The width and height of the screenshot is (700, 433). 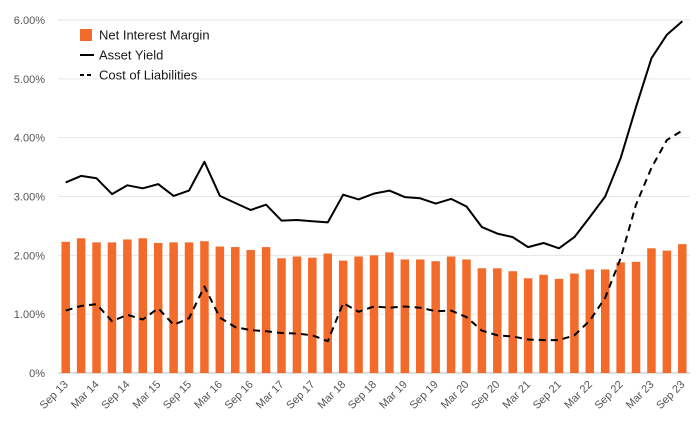 I want to click on x-tick-label: Mar 22, so click(x=578, y=395).